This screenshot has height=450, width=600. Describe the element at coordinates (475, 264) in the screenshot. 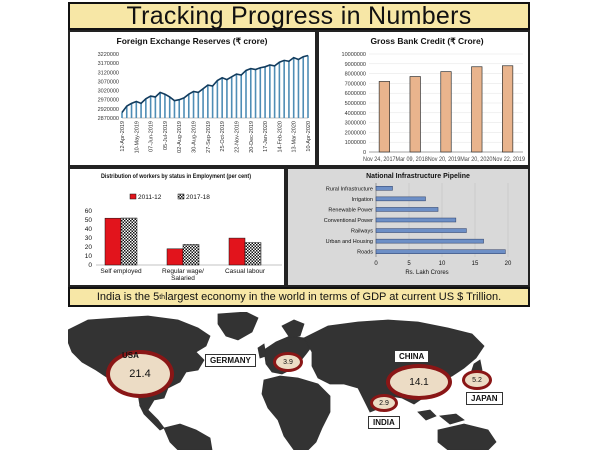

I see `pipeline-x-tick: 15` at that location.